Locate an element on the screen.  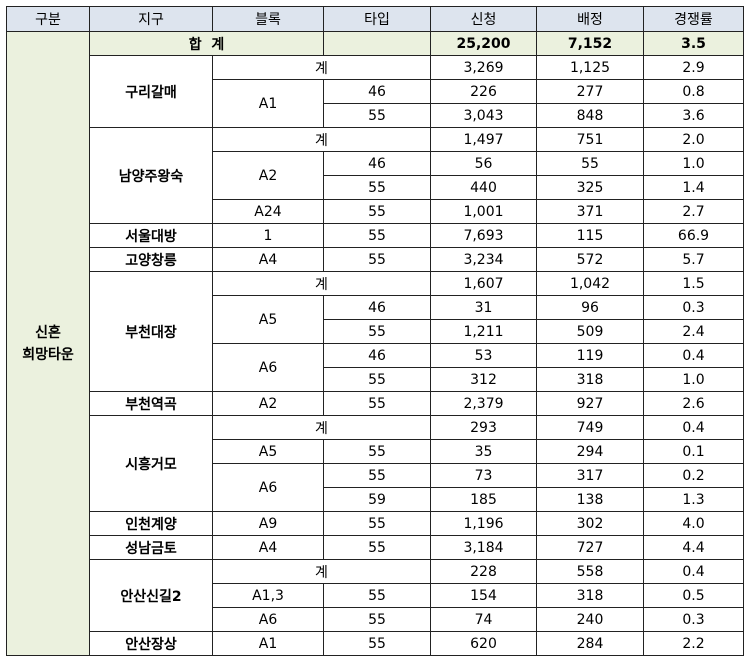
subtotal-row: 안산신길2 계 228 558 0.4 is located at coordinates (375, 595).